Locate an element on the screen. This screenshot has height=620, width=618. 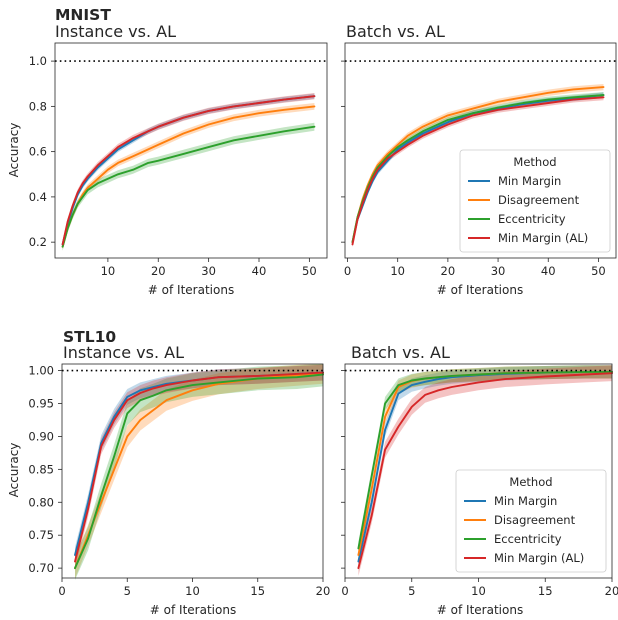
y-tick-label: 1.00 is located at coordinates (41, 371).